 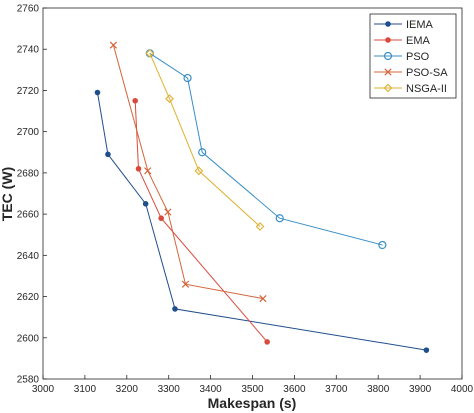 What do you see at coordinates (28, 9) in the screenshot?
I see `y-tick-label: 2760` at bounding box center [28, 9].